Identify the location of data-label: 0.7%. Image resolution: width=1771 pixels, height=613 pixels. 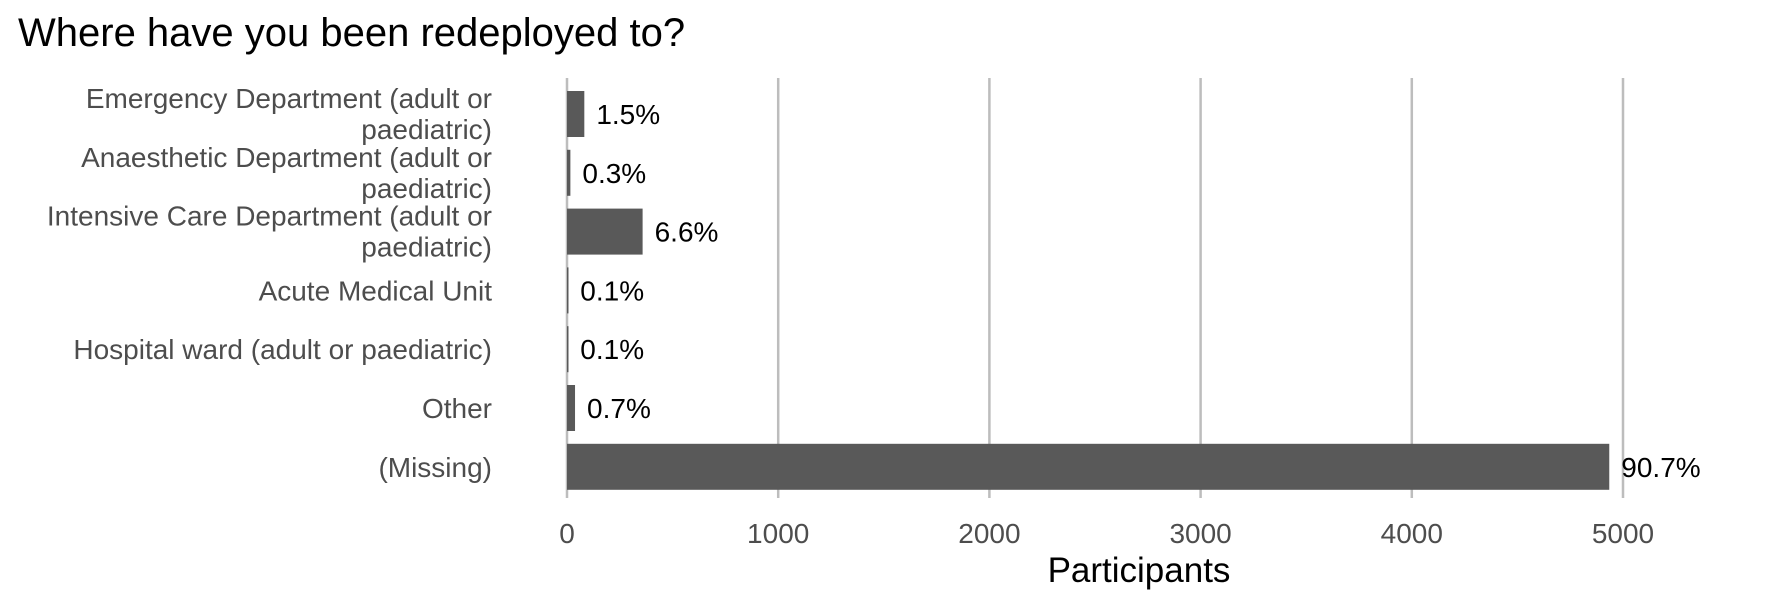
(619, 408).